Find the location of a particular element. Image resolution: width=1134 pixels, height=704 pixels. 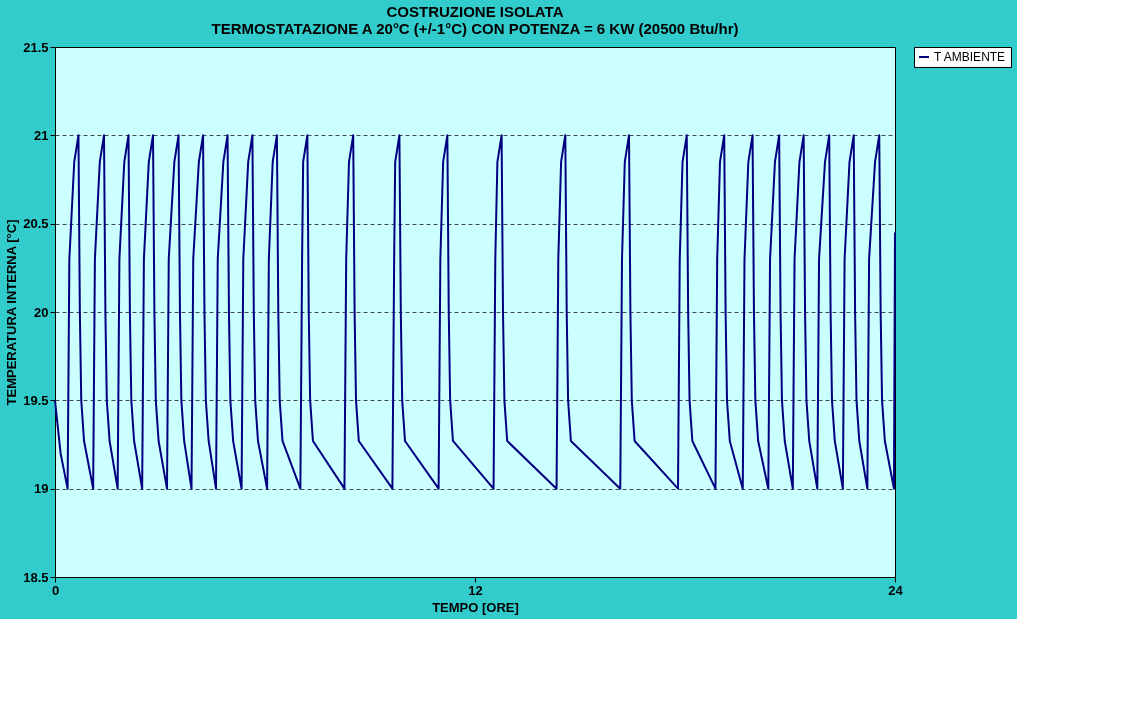

x-tick-label: 0 is located at coordinates (55, 590).